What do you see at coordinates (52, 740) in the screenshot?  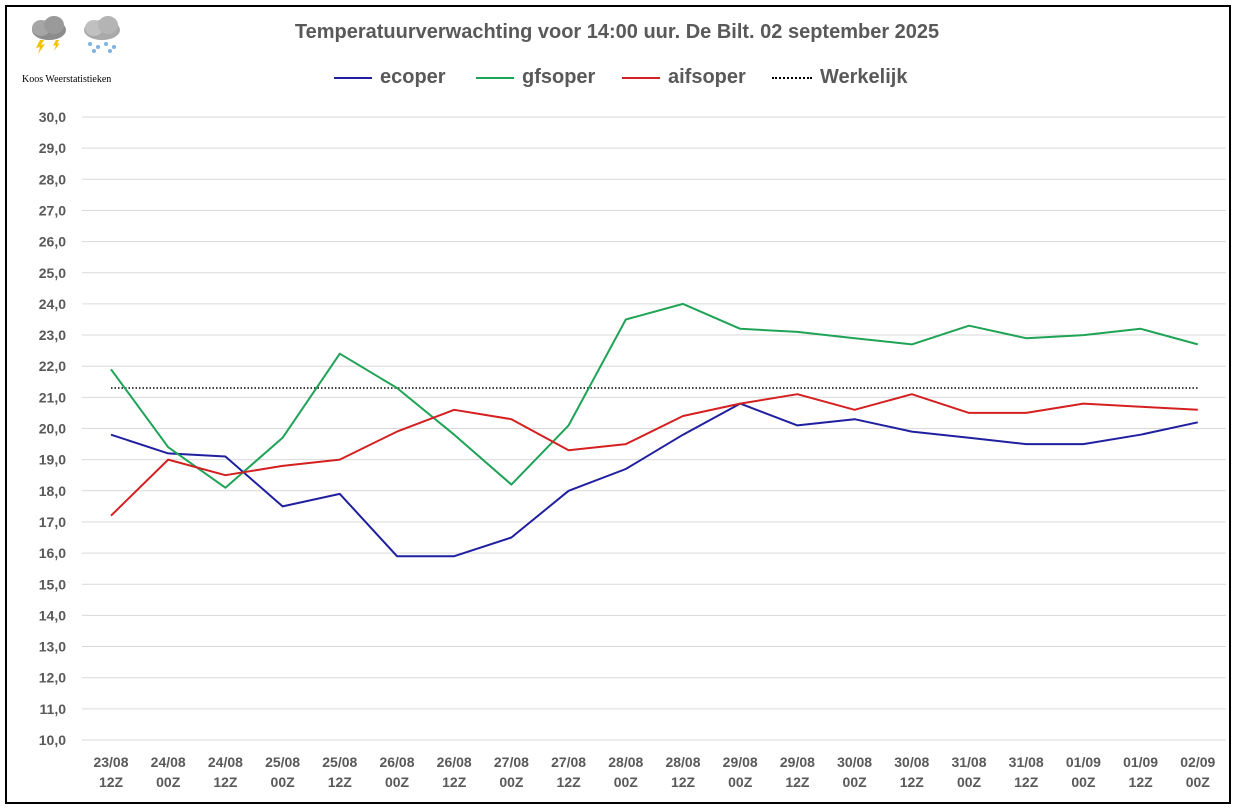 I see `y-tick-label: 10,0` at bounding box center [52, 740].